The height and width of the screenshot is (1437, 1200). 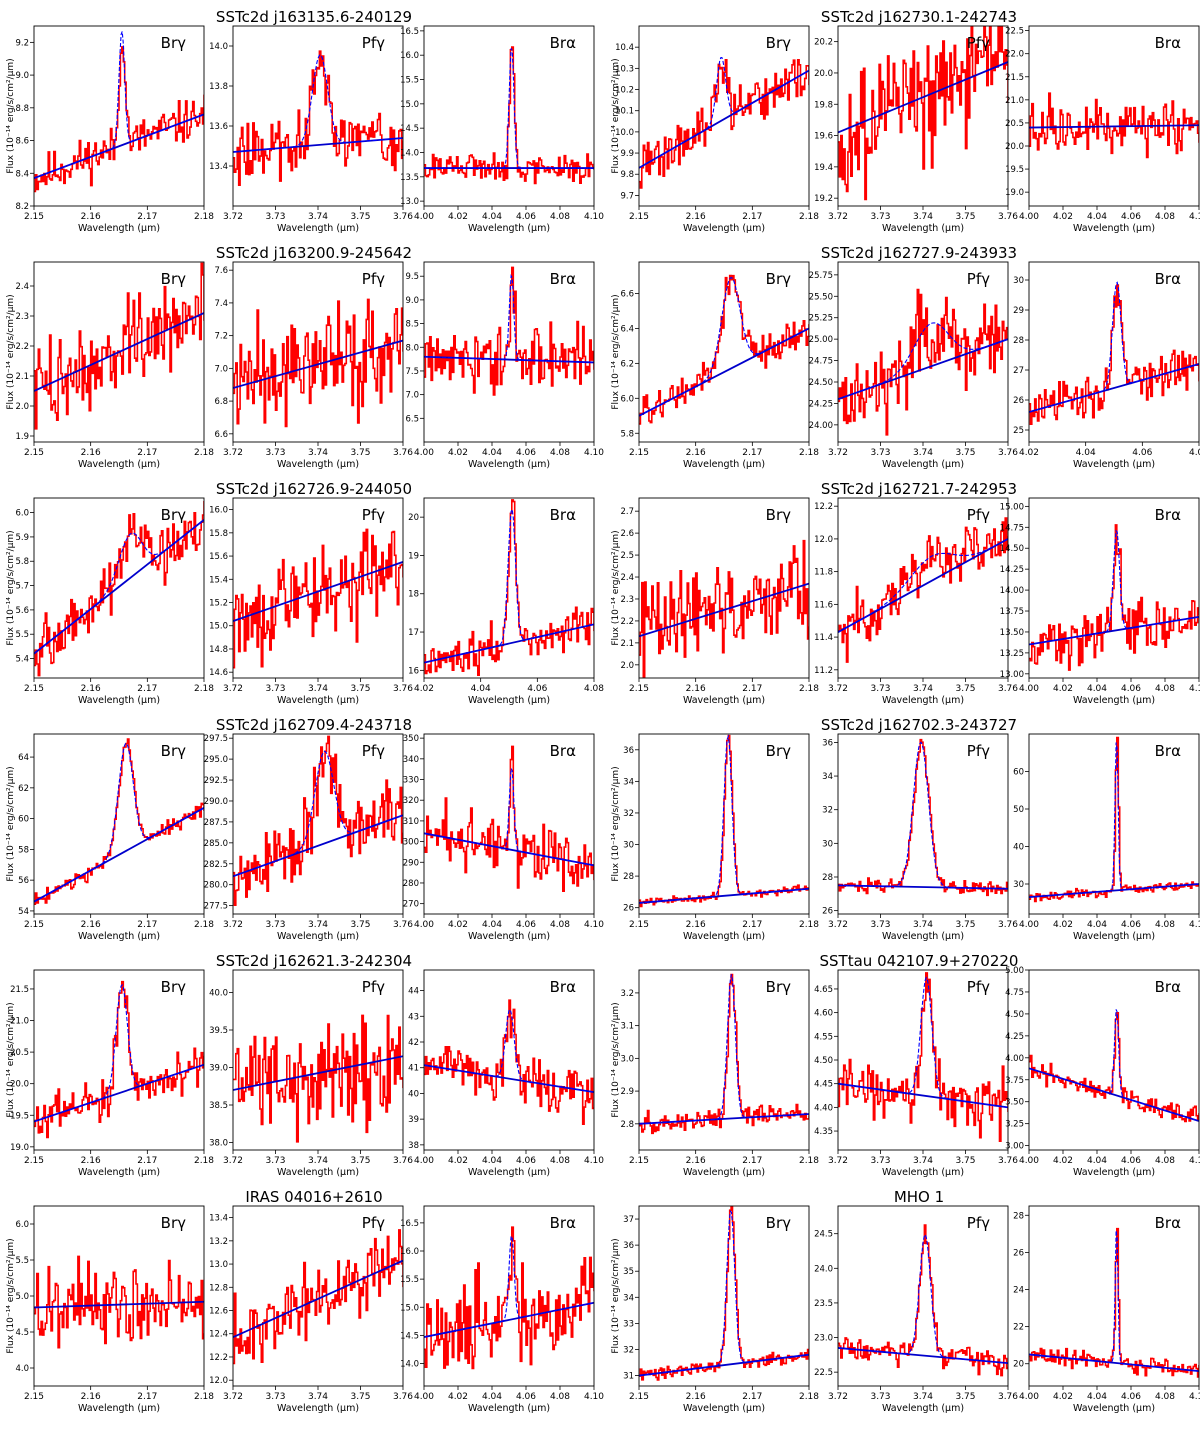 I want to click on y-tick-label: 14.5, so click(x=409, y=129).